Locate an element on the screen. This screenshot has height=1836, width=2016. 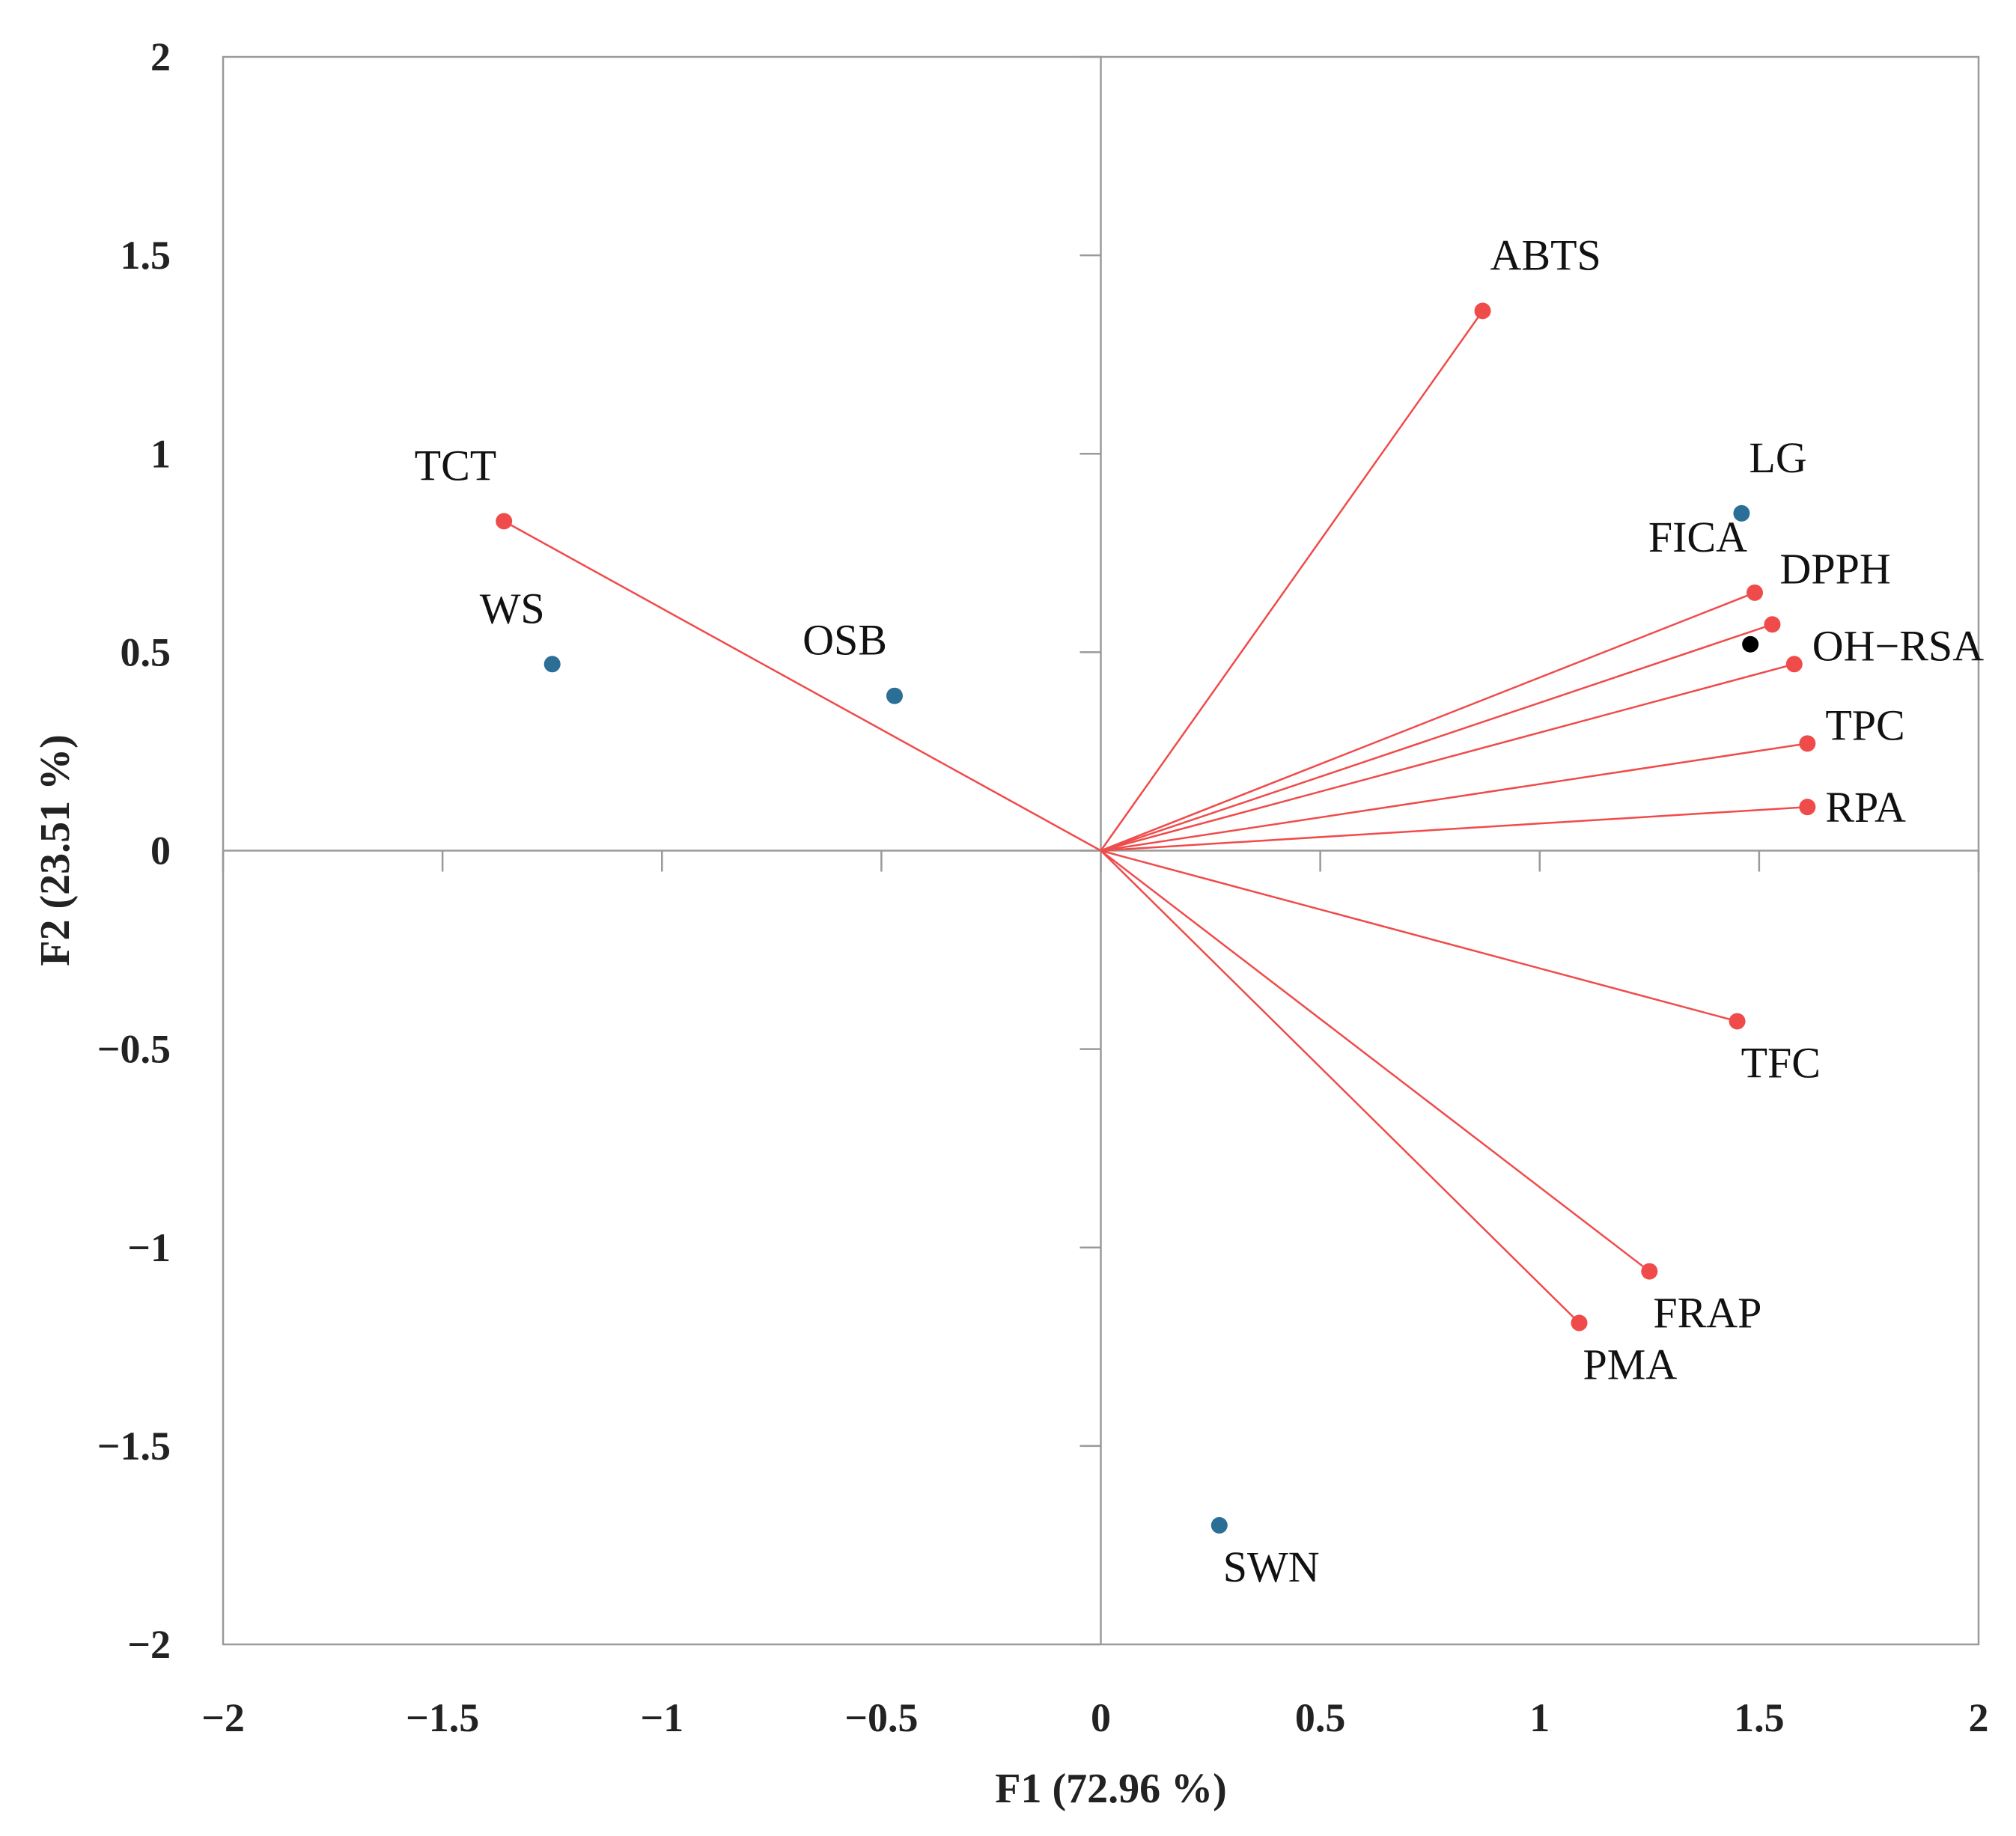
point-swn is located at coordinates (1219, 1525).